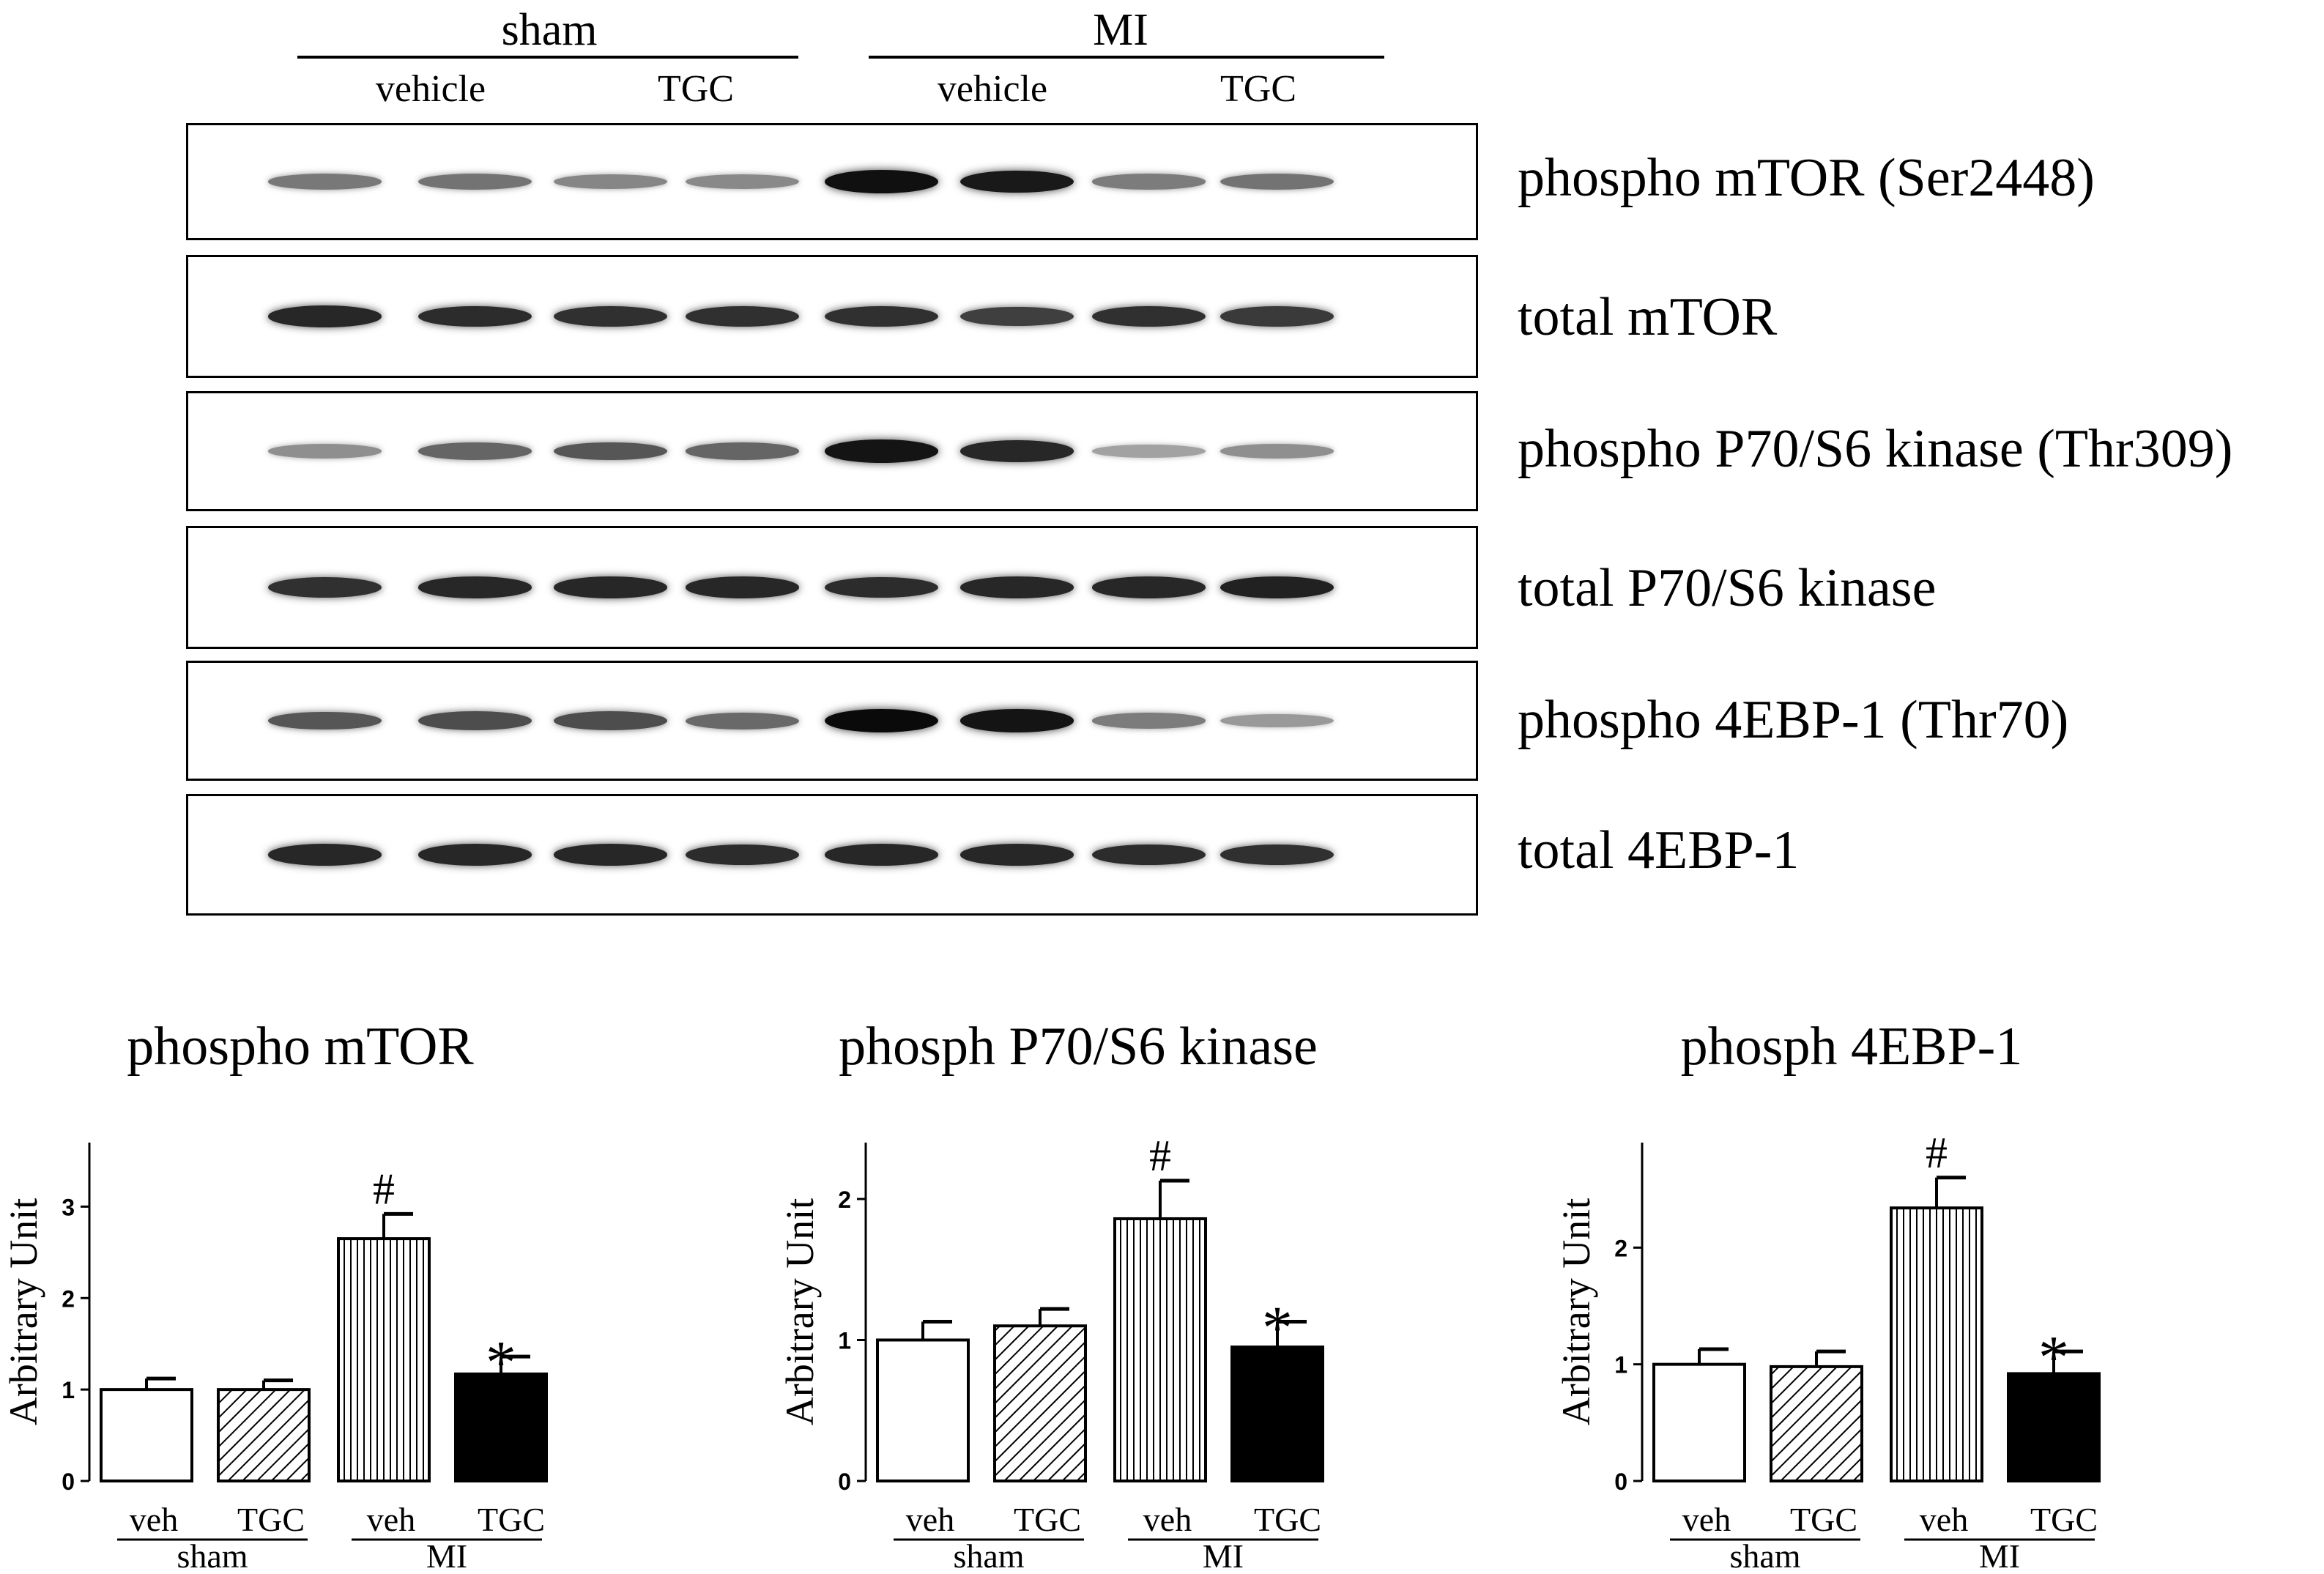 Image resolution: width=2324 pixels, height=1574 pixels. I want to click on group-label-mi: MI, so click(1120, 30).